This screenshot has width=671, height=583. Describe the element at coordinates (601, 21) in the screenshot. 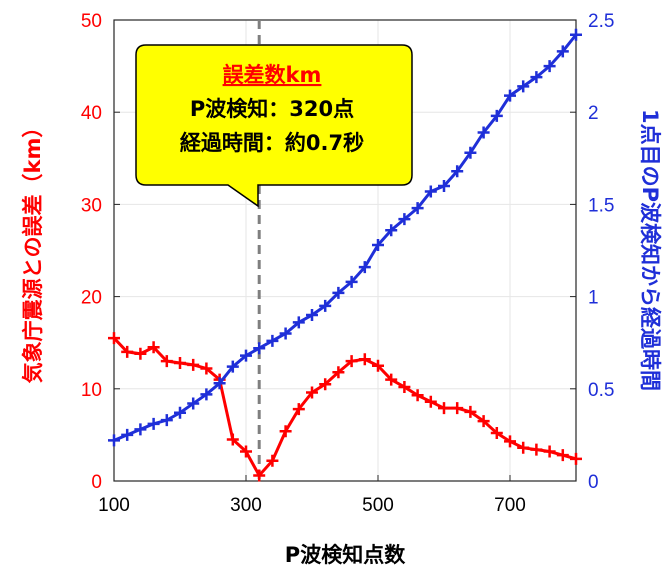

I see `y-tick-label-right: 2.5` at that location.